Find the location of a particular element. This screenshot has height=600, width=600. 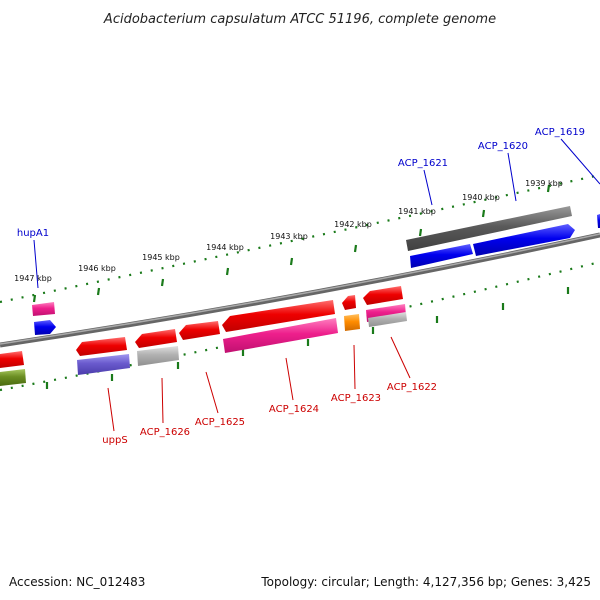

gene-acp1626-gray is located at coordinates (158, 356).